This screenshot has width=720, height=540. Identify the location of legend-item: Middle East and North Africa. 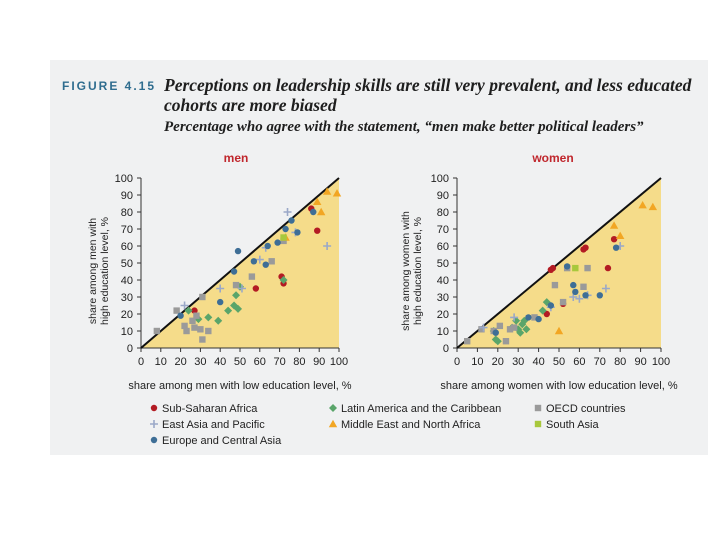
(404, 425).